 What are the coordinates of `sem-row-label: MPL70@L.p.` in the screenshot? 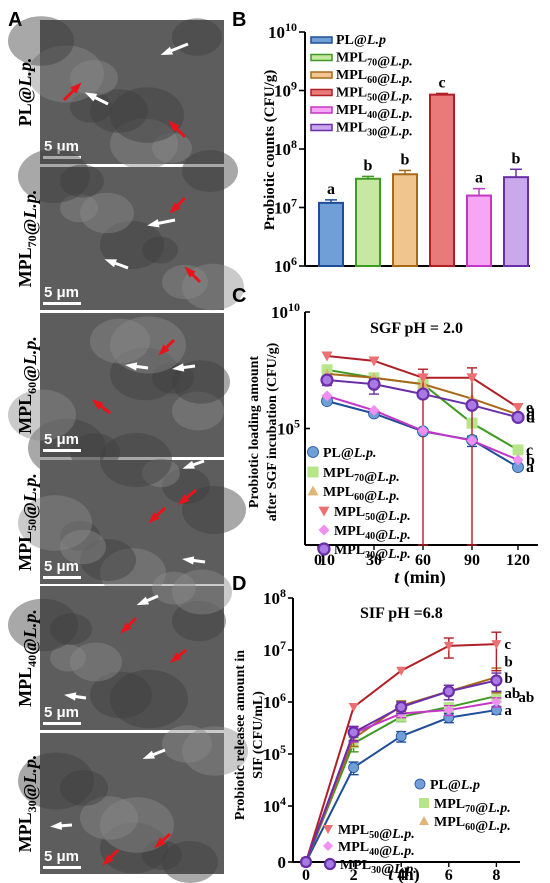 It's located at (27, 239).